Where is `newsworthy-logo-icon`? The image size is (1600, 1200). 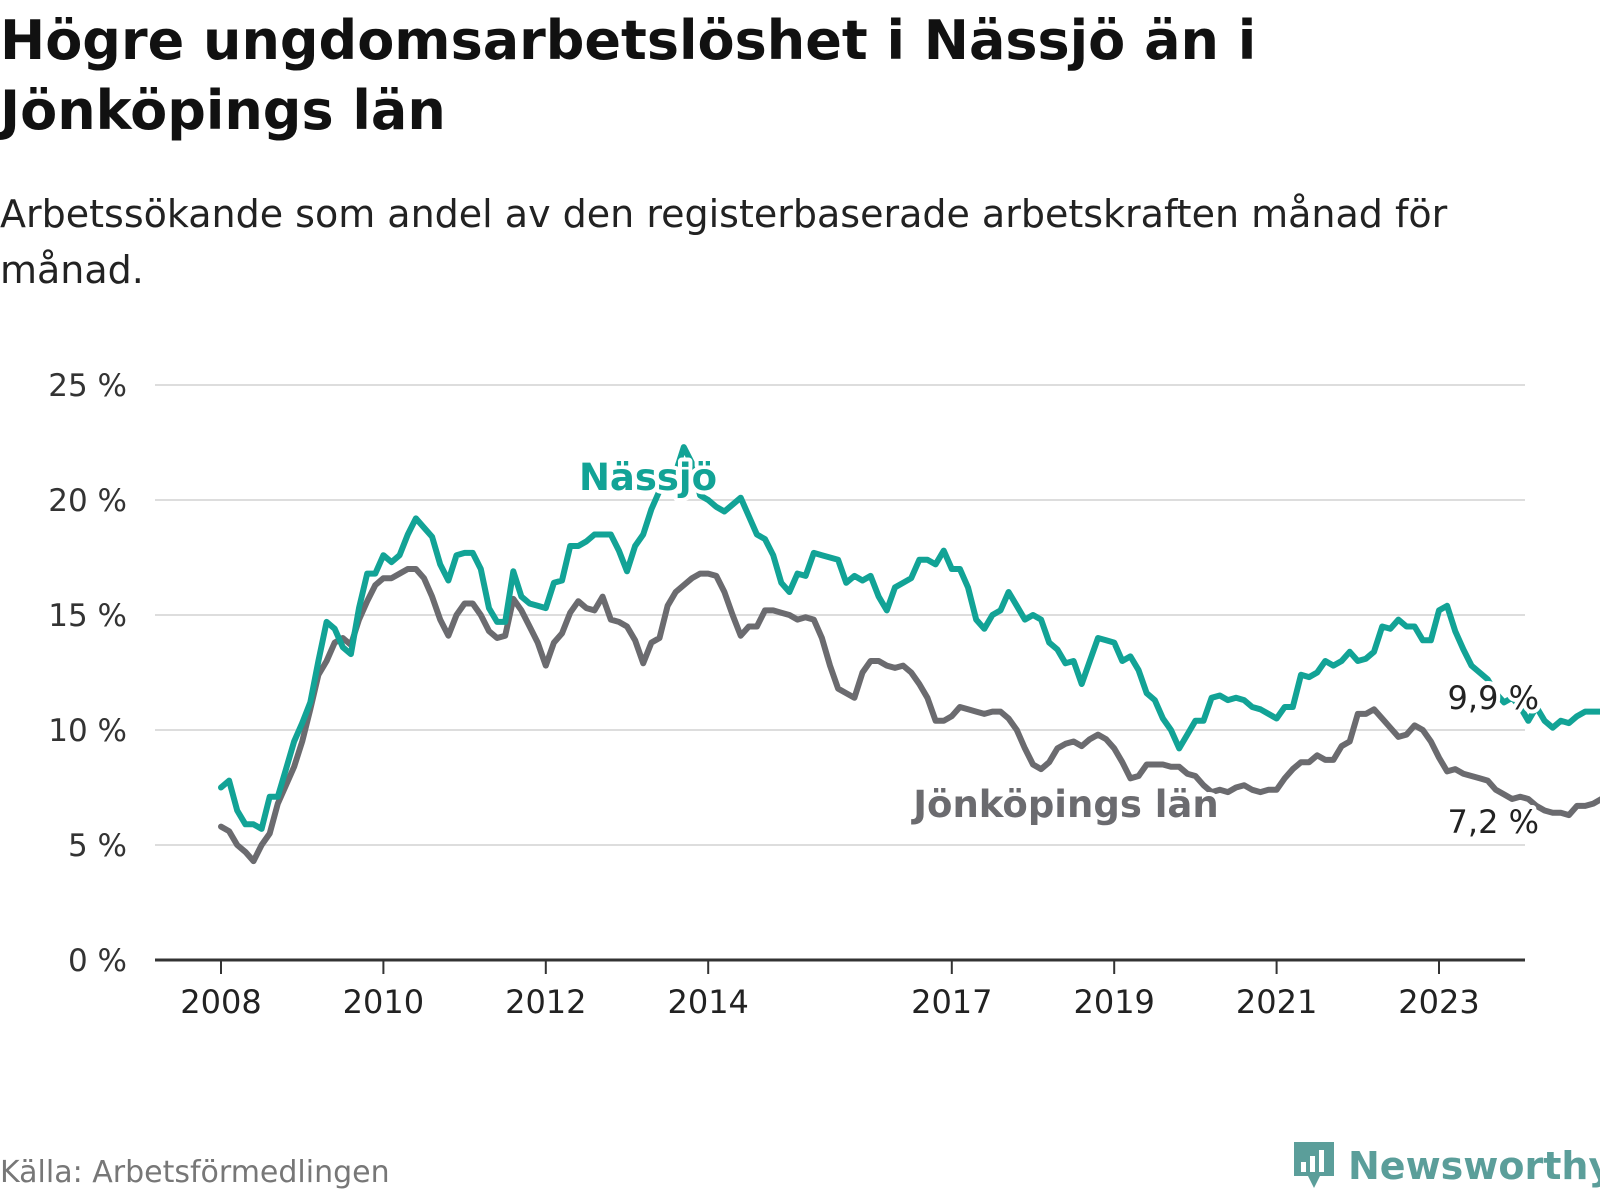 newsworthy-logo-icon is located at coordinates (1314, 1165).